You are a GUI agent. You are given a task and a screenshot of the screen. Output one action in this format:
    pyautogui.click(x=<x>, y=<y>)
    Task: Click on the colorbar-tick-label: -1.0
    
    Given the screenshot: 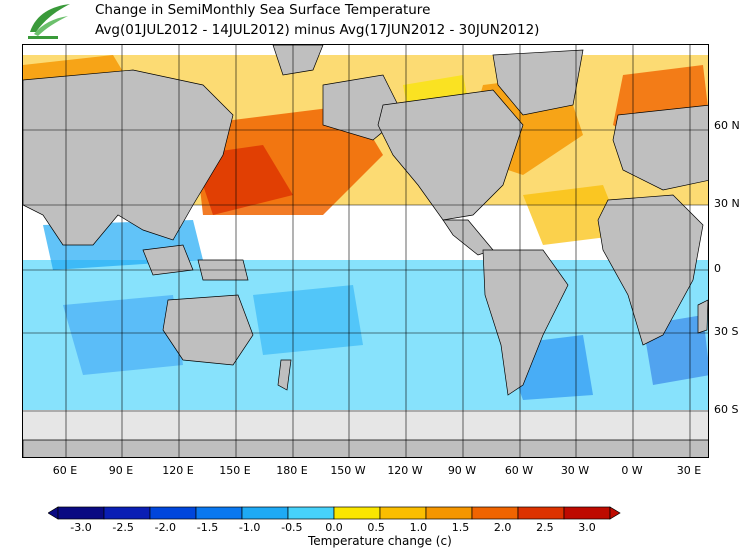 What is the action you would take?
    pyautogui.click(x=249, y=527)
    